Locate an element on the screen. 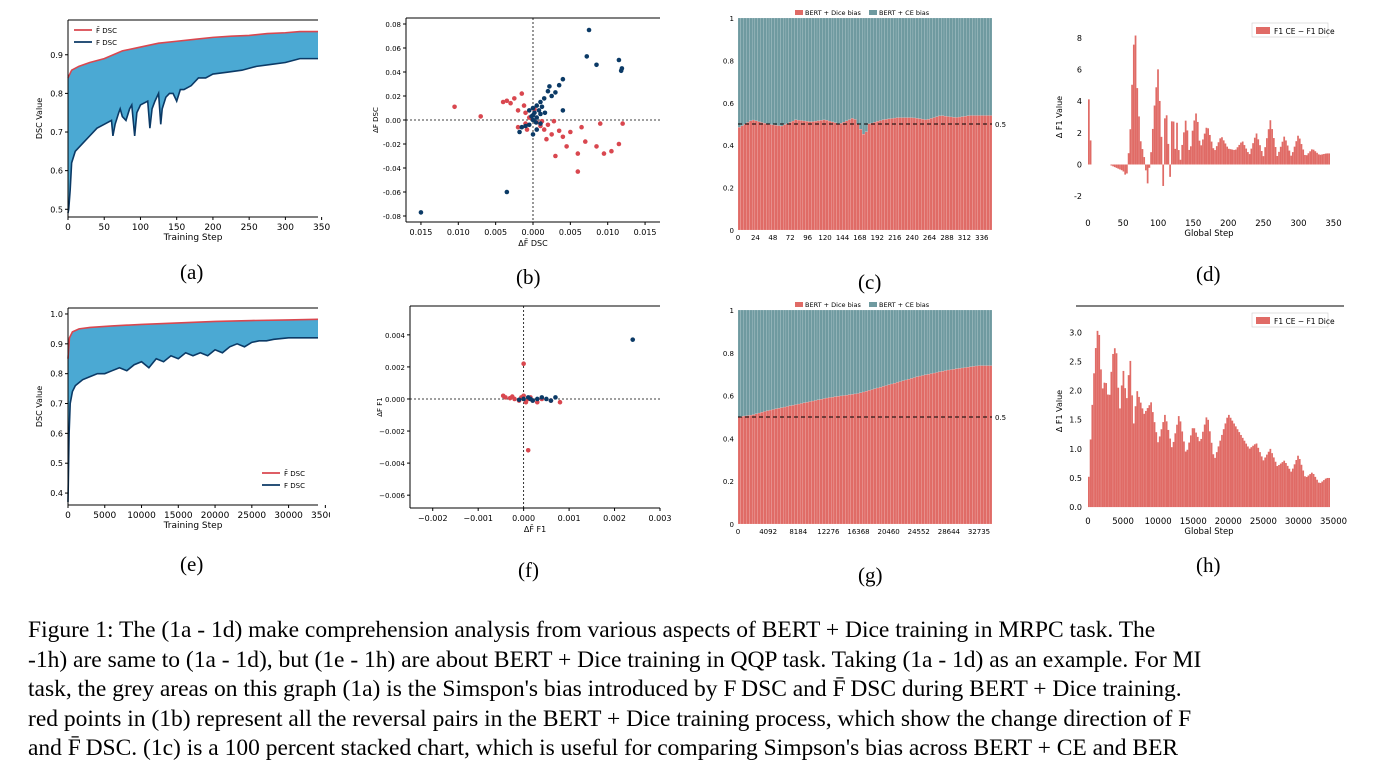  y-tick-label: 1.0 is located at coordinates (1075, 449).